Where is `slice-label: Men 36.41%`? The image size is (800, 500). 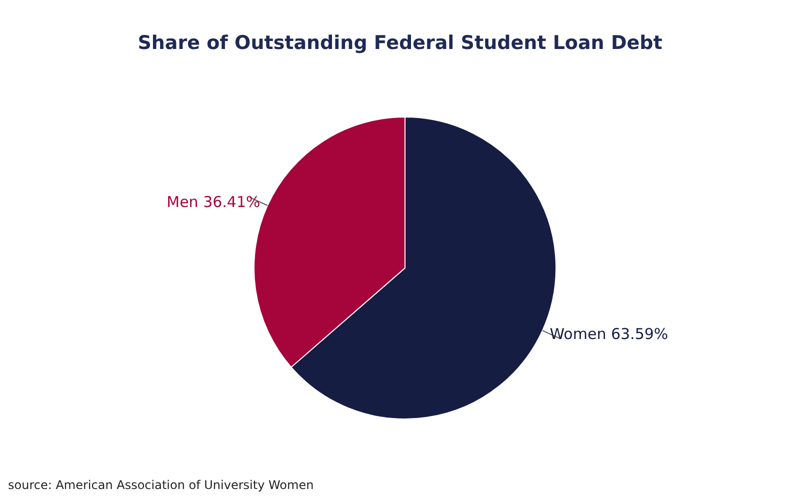 slice-label: Men 36.41% is located at coordinates (213, 202).